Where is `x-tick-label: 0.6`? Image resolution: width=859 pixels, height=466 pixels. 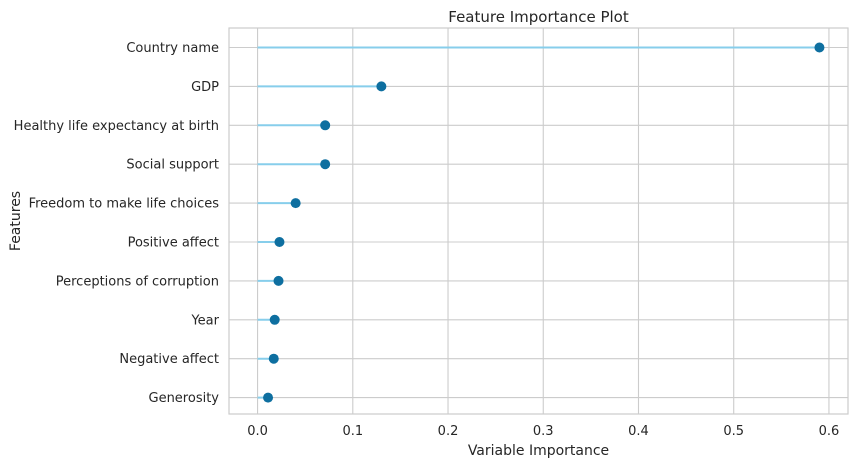
x-tick-label: 0.6 is located at coordinates (829, 431).